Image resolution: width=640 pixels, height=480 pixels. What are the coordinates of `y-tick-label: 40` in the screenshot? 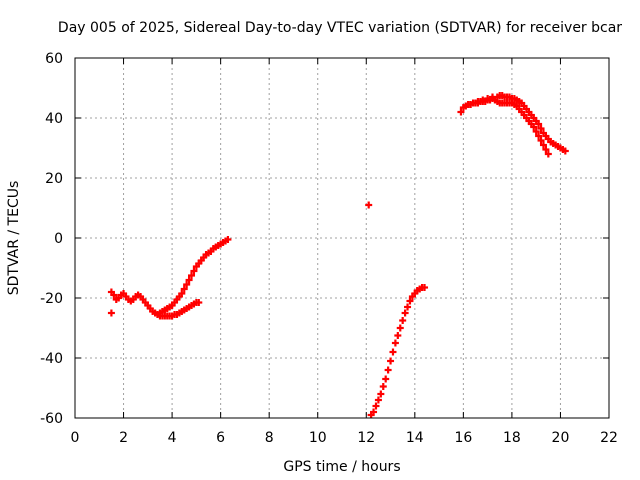 It's located at (54, 119).